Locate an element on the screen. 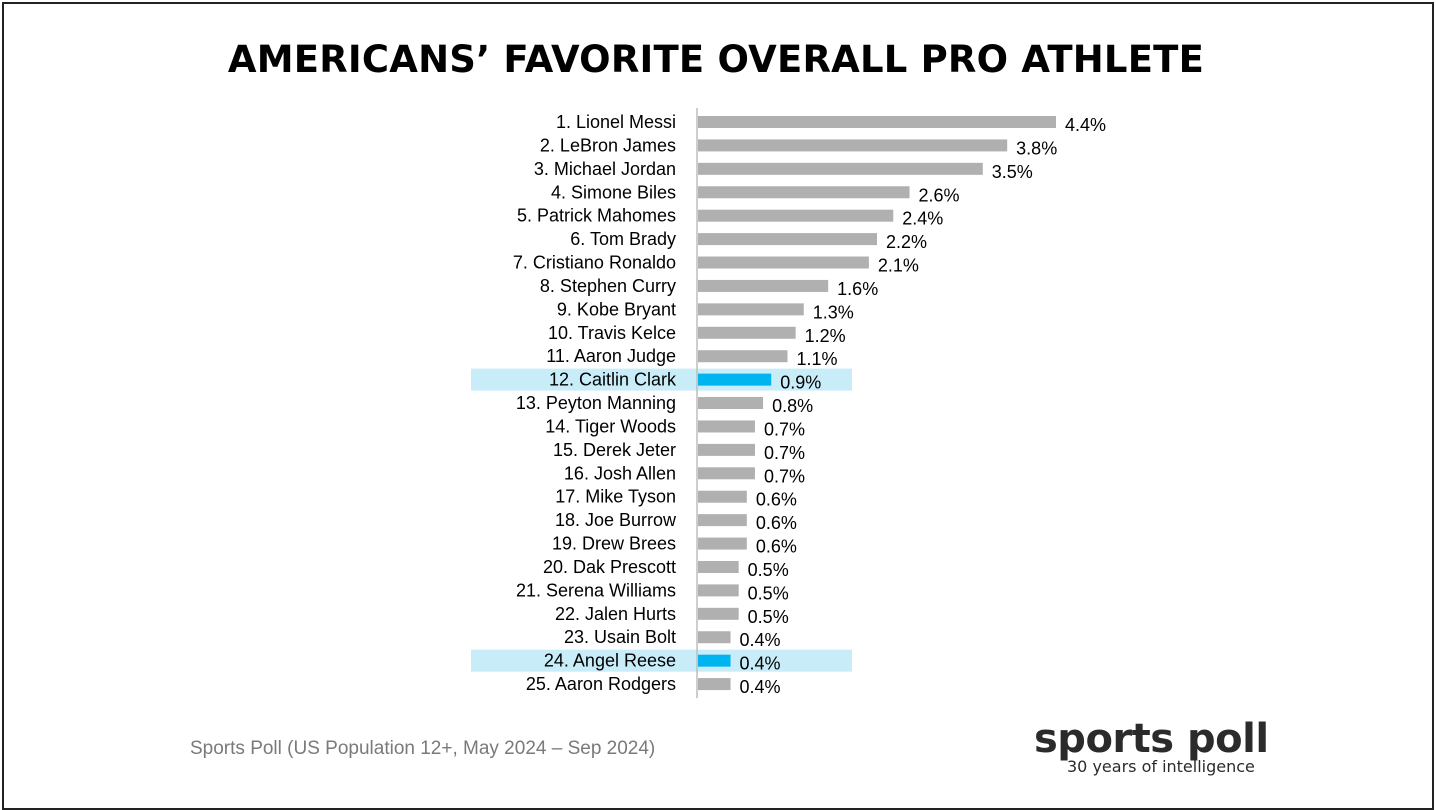 This screenshot has width=1436, height=810. category-label: 24. Angel Reese is located at coordinates (610, 661).